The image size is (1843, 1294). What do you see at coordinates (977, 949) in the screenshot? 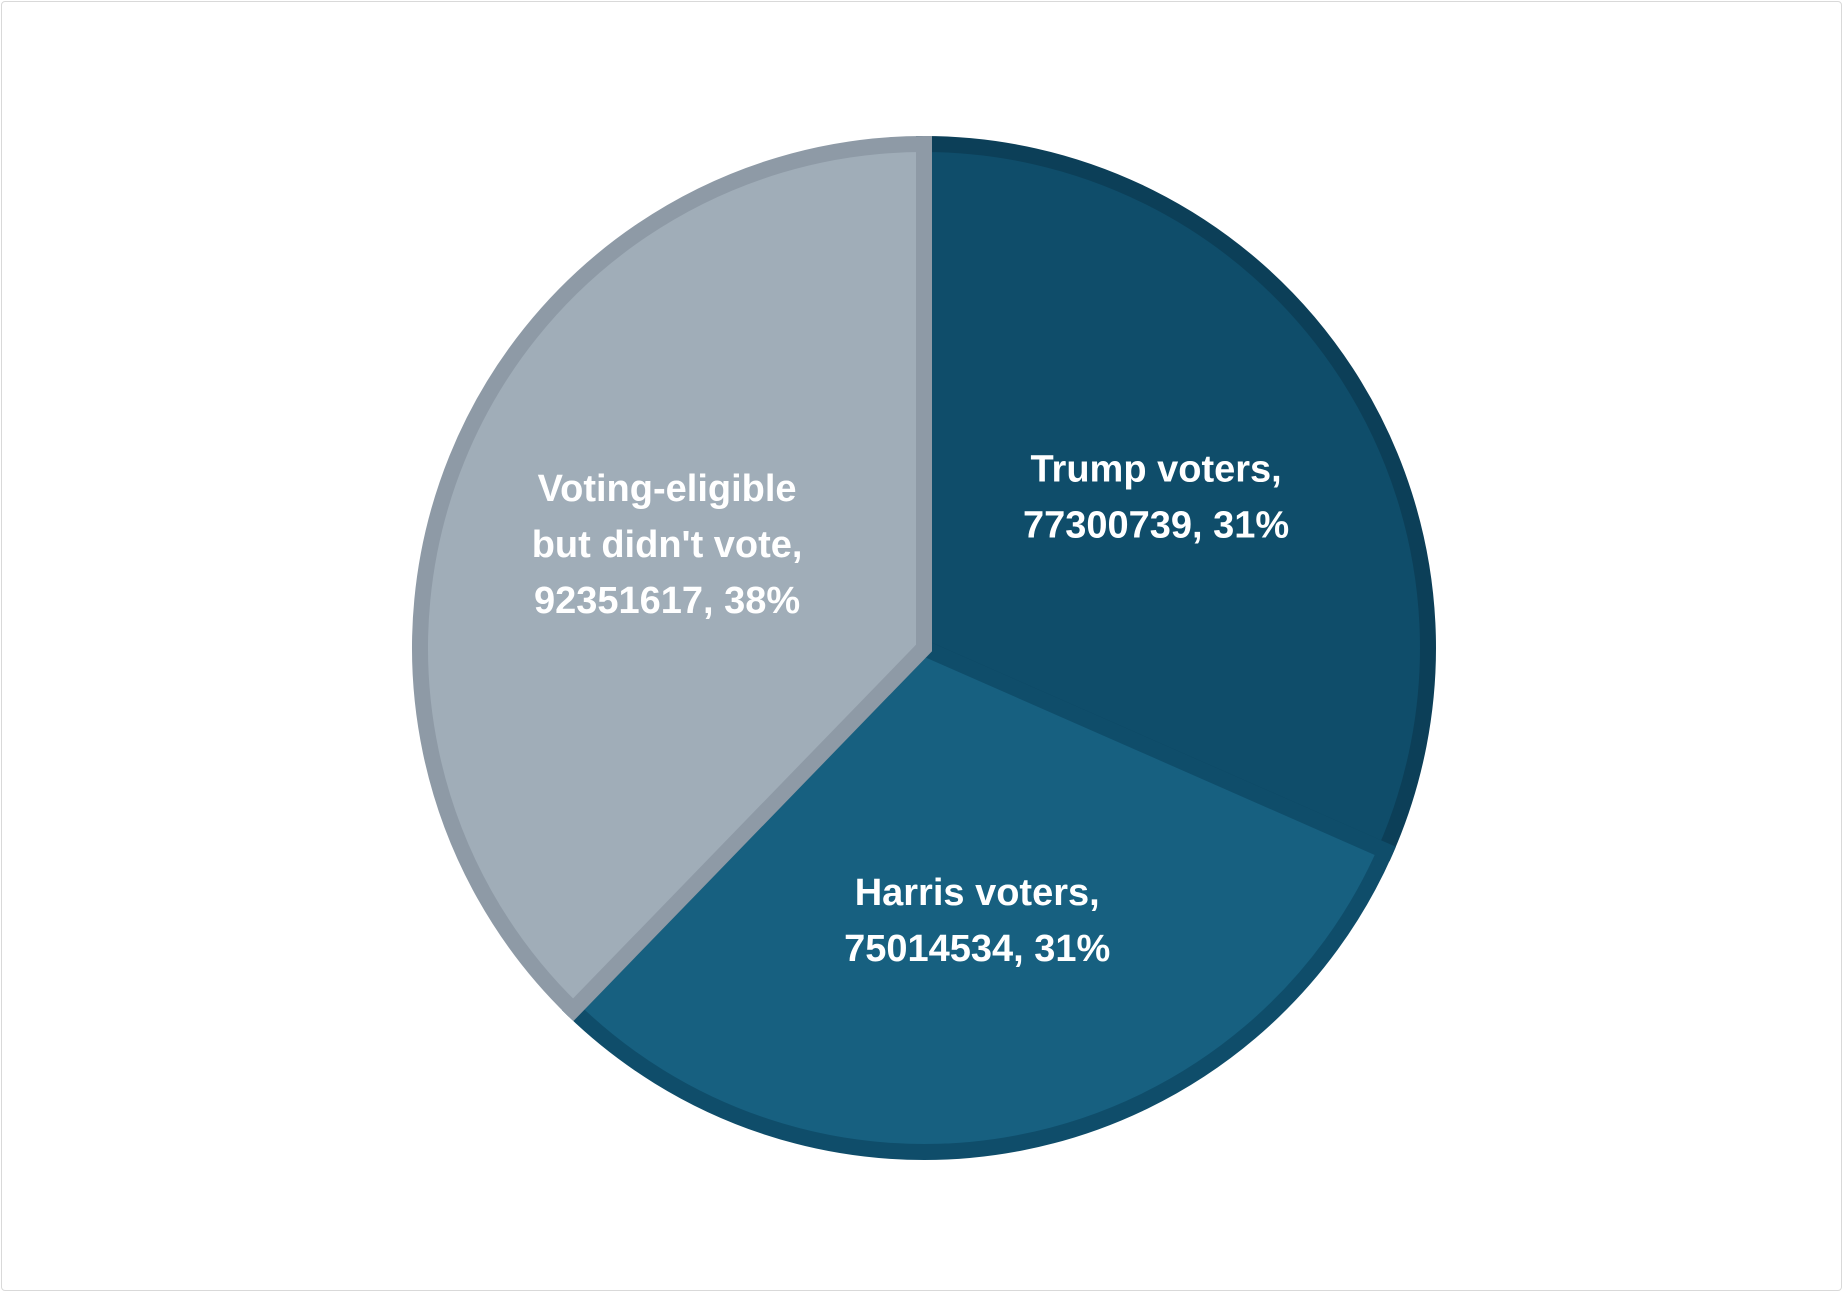
I see `data-label-line: 75014534, 31%` at bounding box center [977, 949].